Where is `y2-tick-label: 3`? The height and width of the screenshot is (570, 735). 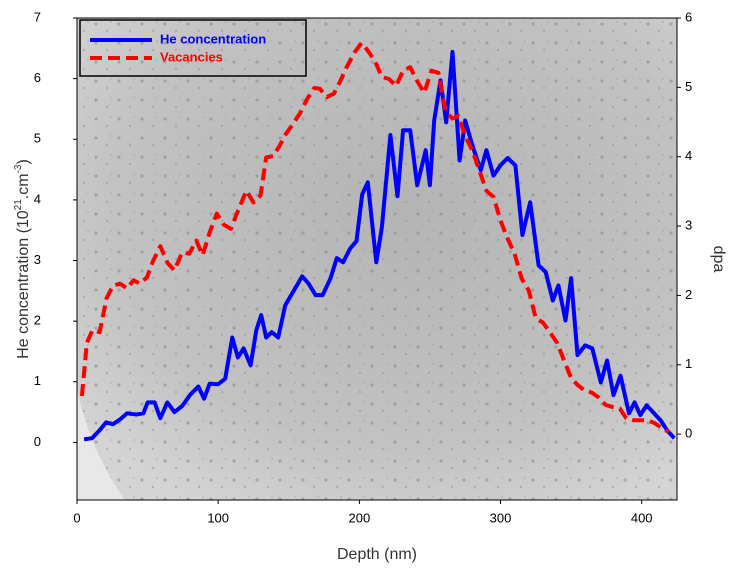 y2-tick-label: 3 is located at coordinates (688, 224).